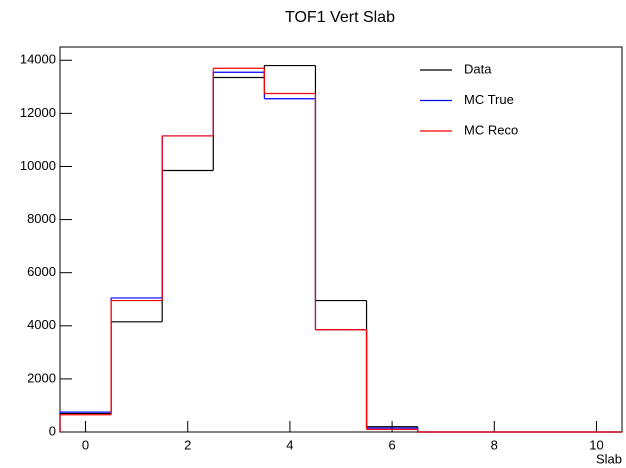  I want to click on legend-label: Data, so click(478, 68).